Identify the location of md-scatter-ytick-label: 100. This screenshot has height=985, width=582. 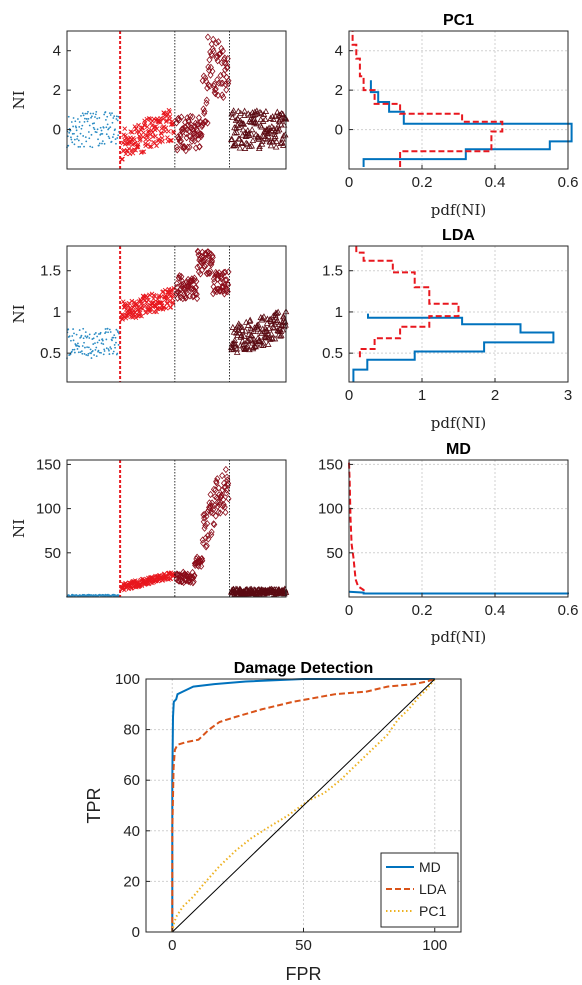
(48, 509).